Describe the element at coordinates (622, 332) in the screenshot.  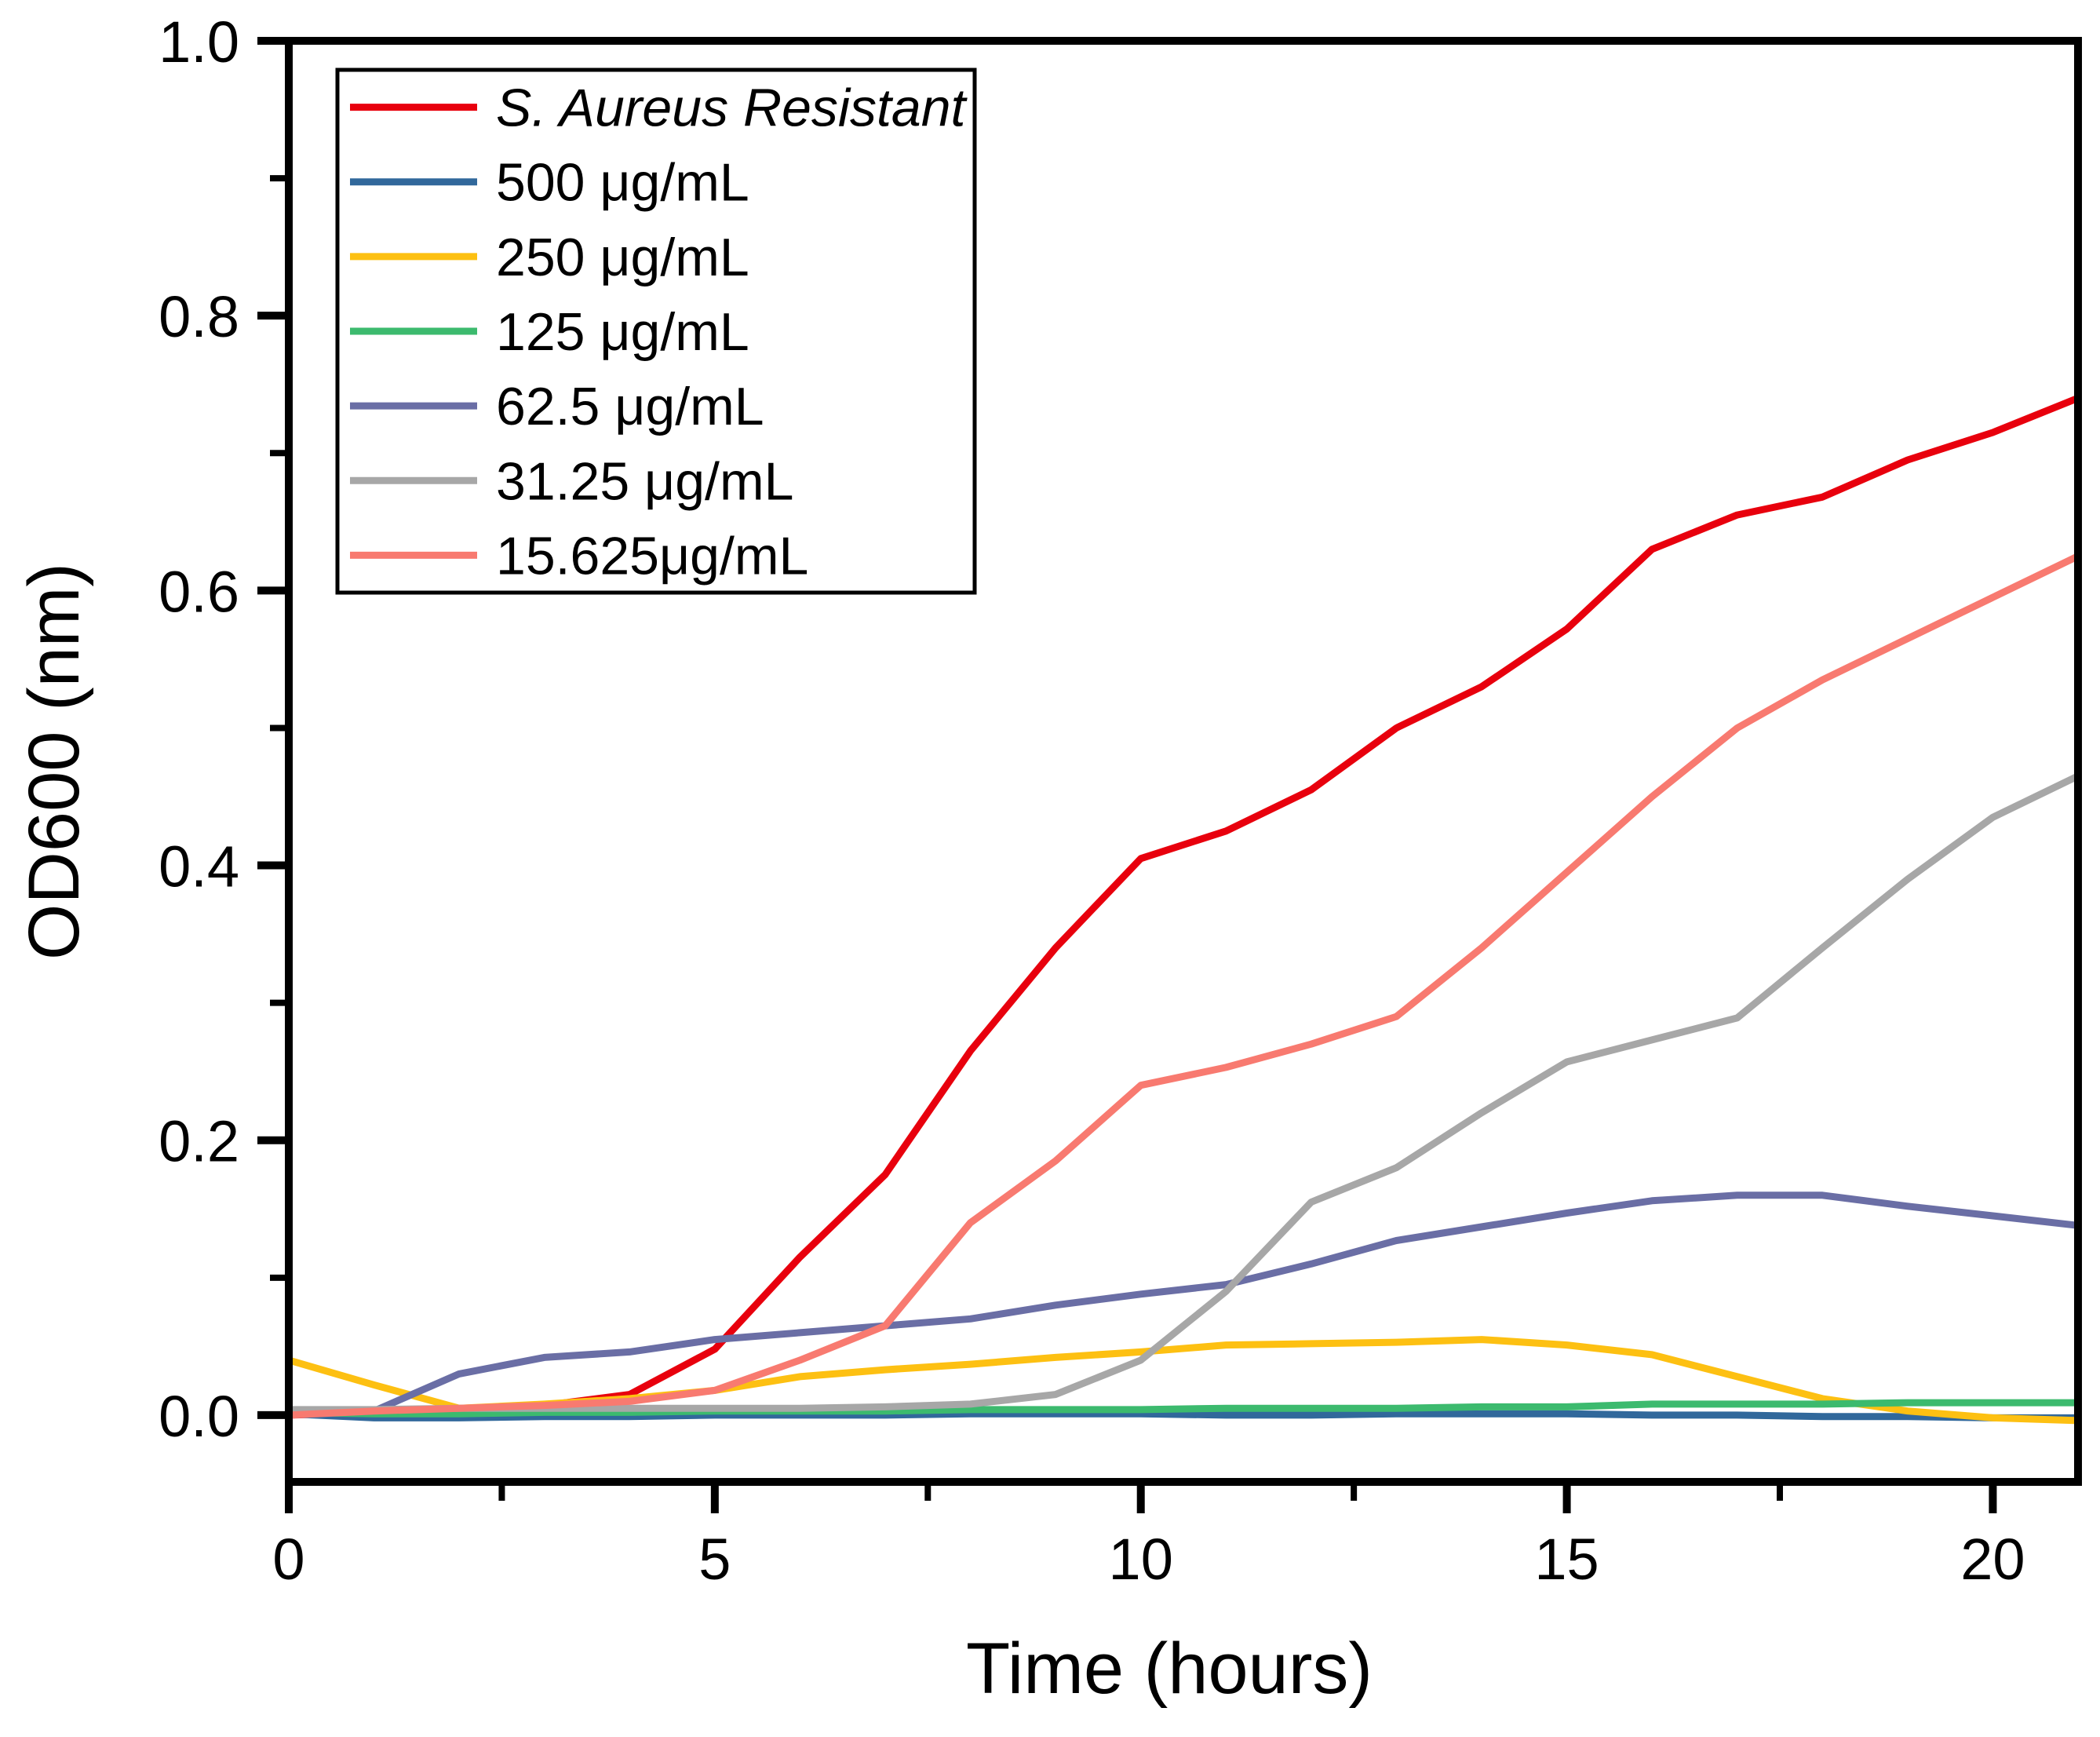
I see `legend-label: 125 μg/mL` at that location.